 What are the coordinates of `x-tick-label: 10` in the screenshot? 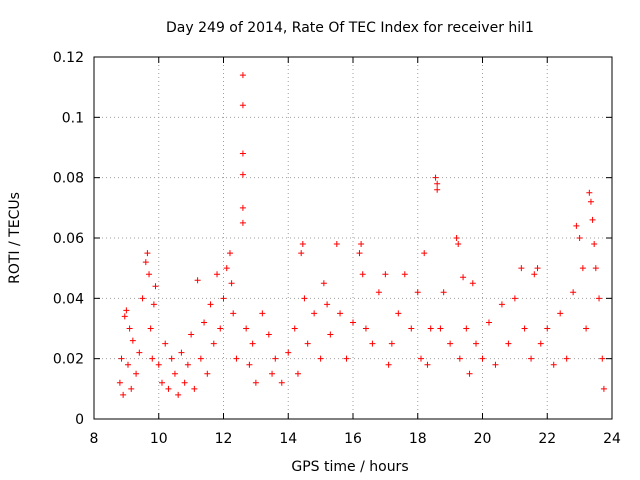 It's located at (159, 439).